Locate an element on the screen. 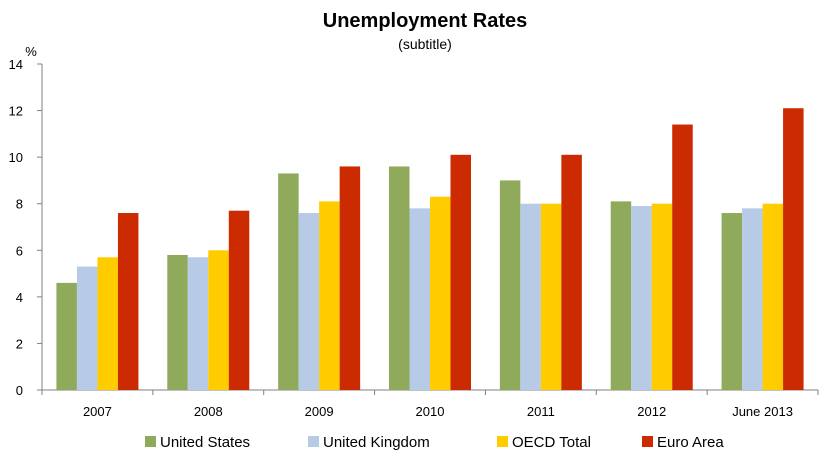 The width and height of the screenshot is (819, 452). chart-title: Unemployment Rates is located at coordinates (425, 21).